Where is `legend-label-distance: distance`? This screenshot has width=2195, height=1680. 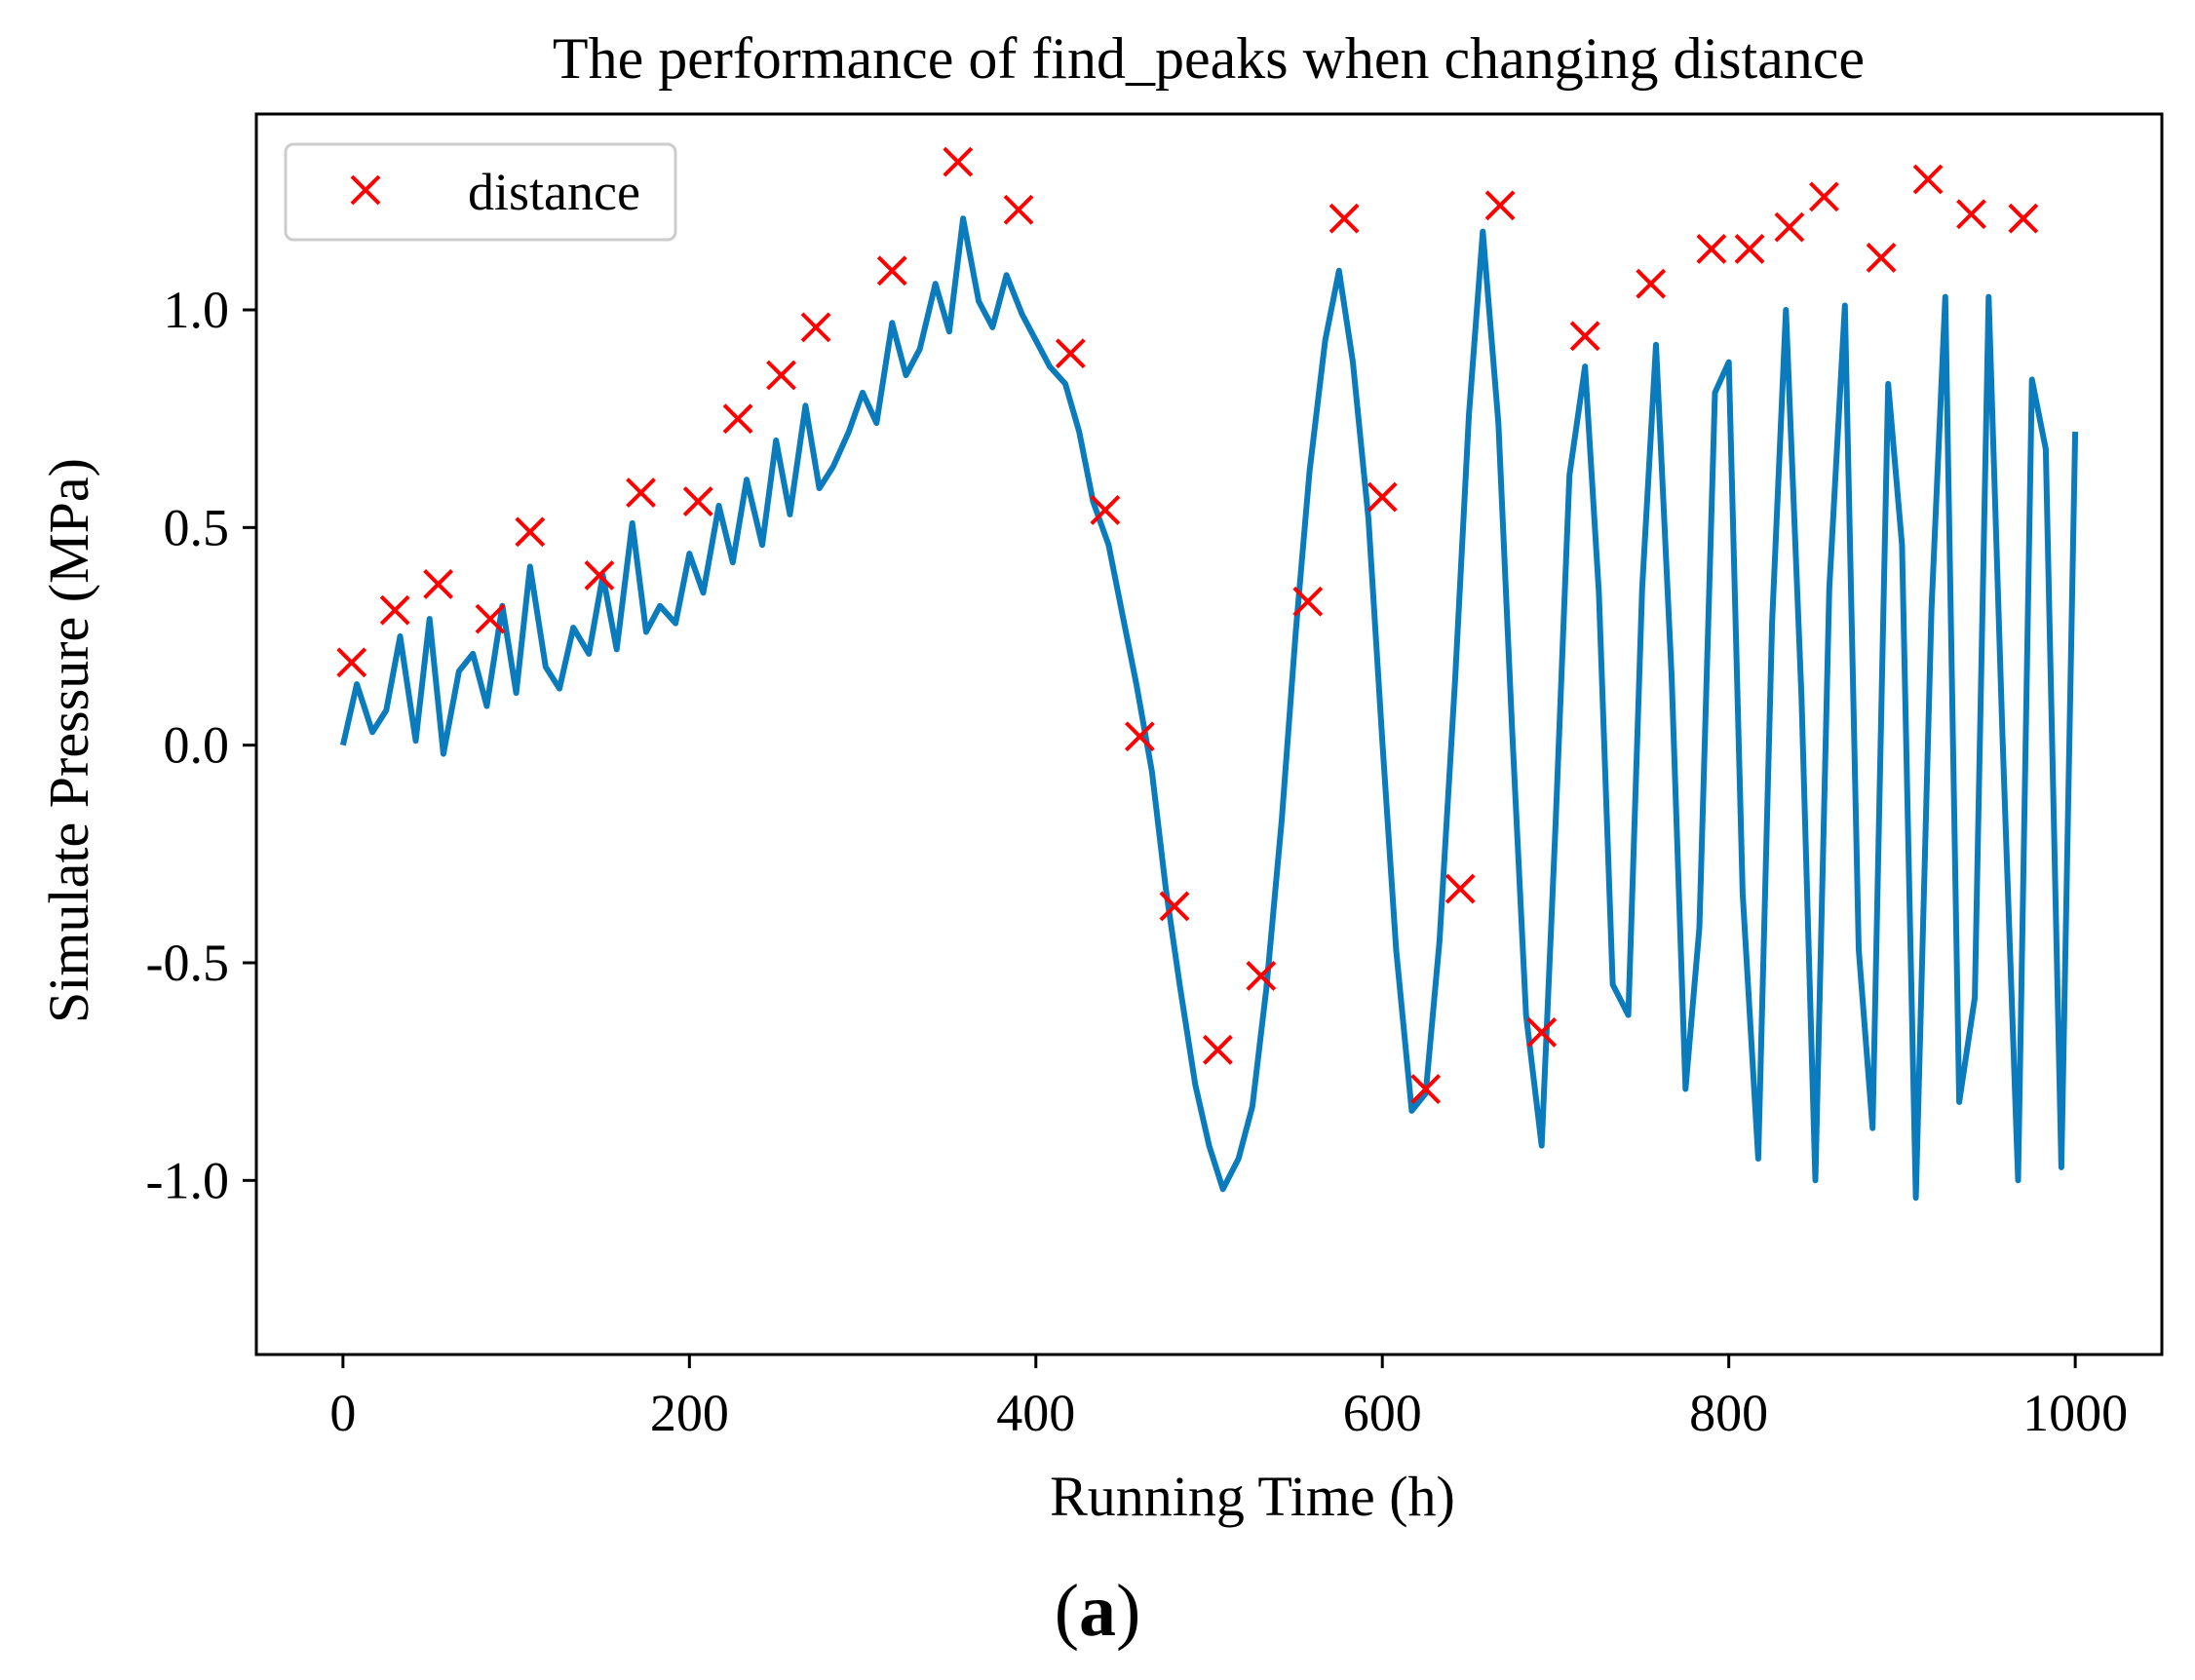 legend-label-distance: distance is located at coordinates (554, 192).